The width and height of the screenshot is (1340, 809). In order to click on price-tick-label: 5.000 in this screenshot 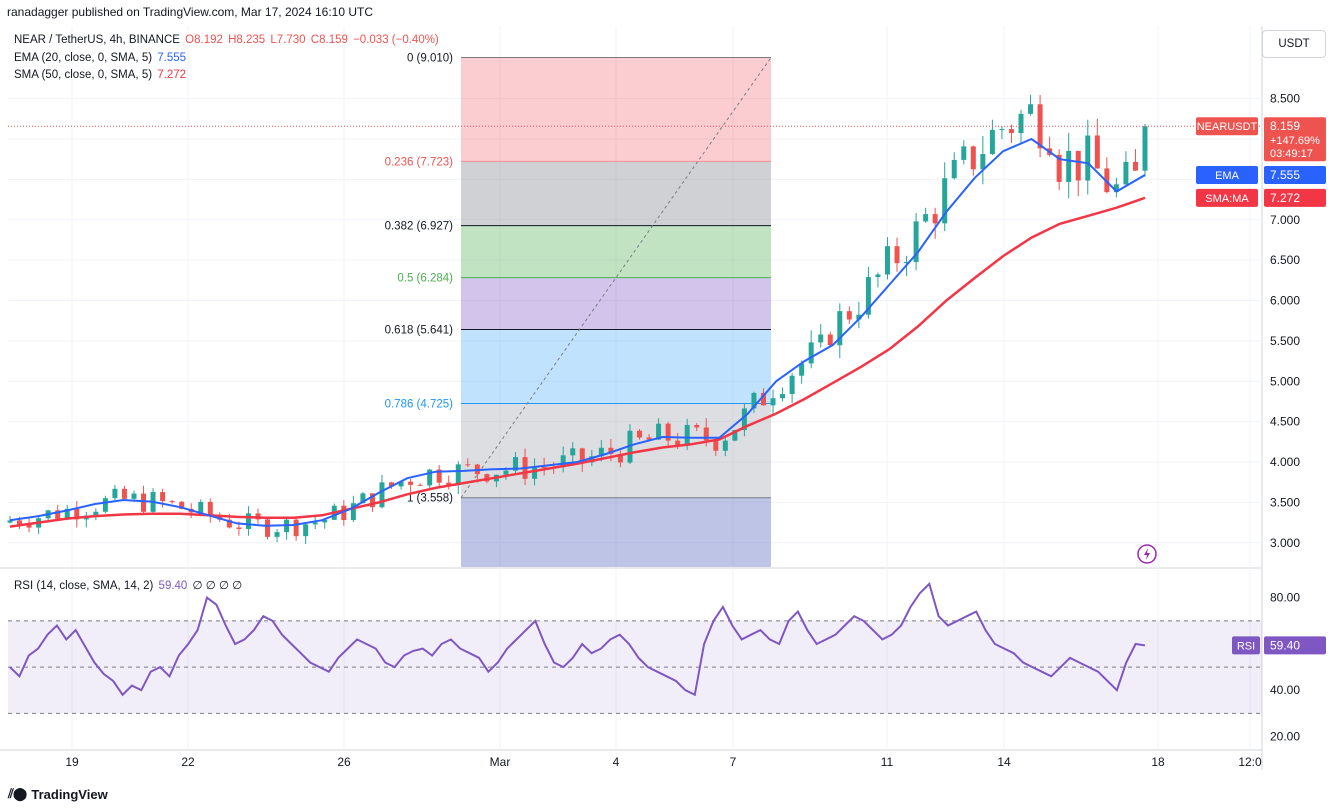, I will do `click(1285, 381)`.